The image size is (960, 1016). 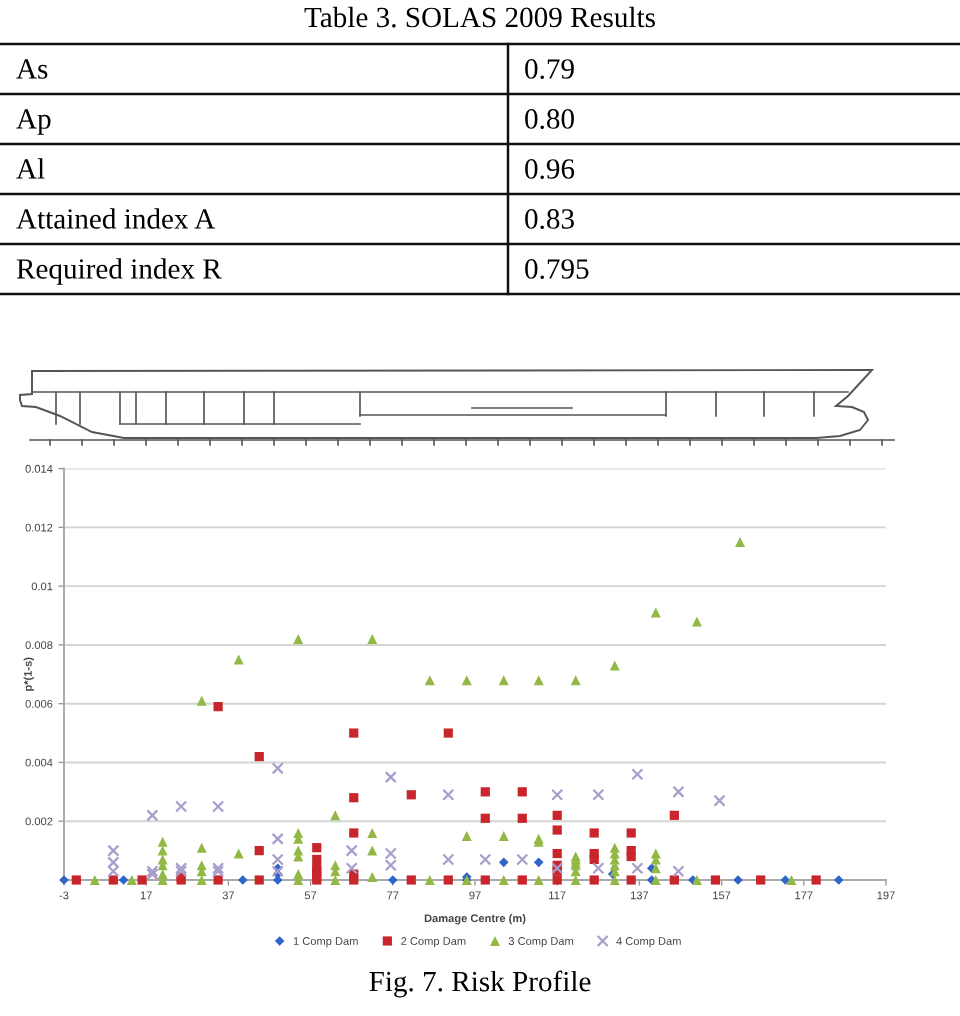 I want to click on category-label: As, so click(x=32, y=69).